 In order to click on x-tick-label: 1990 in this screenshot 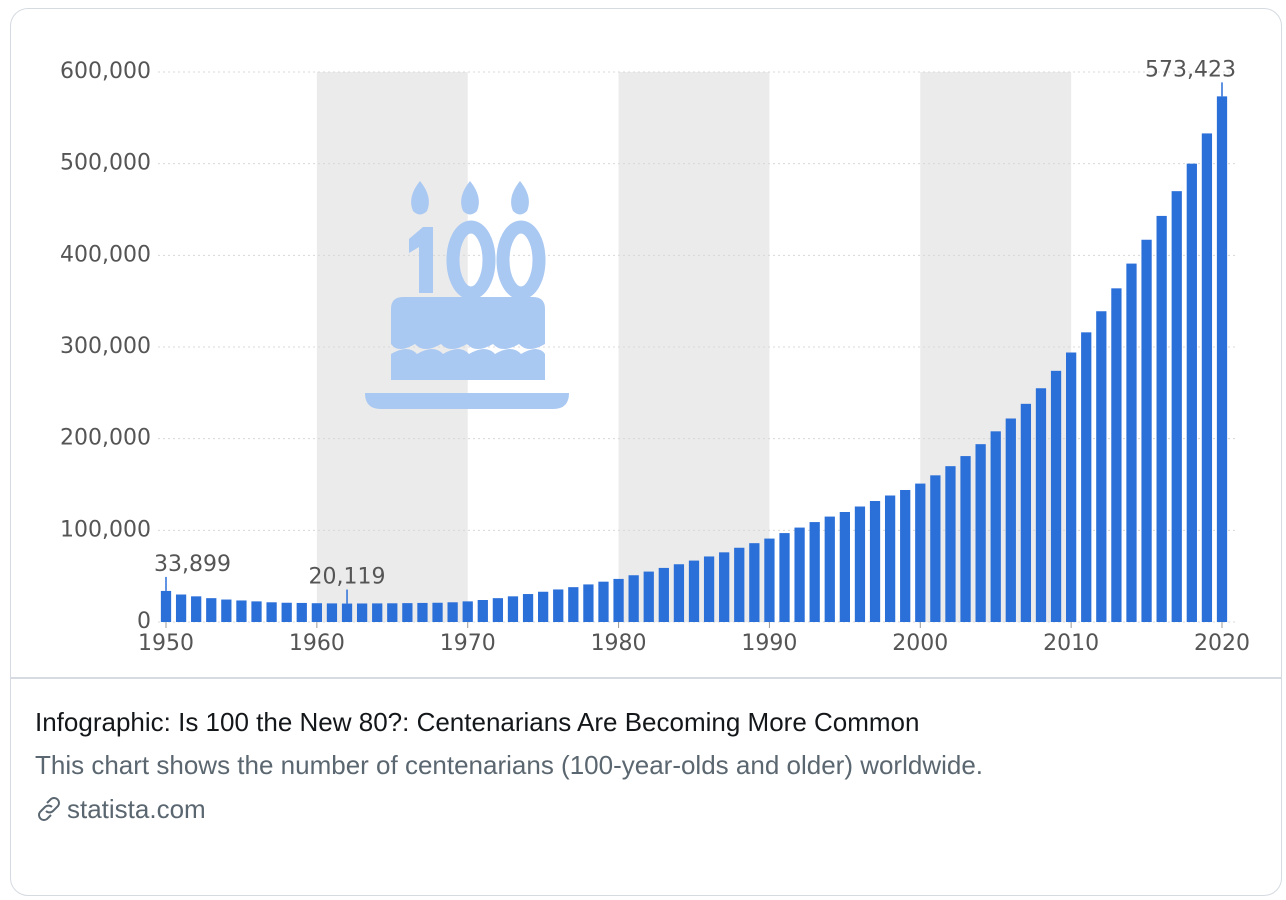, I will do `click(769, 643)`.